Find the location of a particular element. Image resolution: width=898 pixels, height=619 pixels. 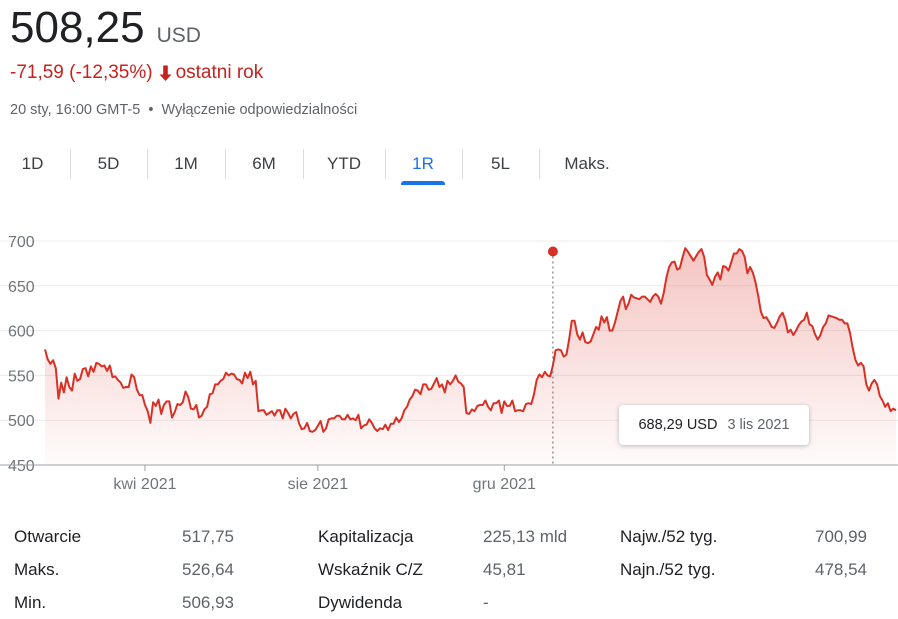

stat-value: 506,93 is located at coordinates (208, 602).